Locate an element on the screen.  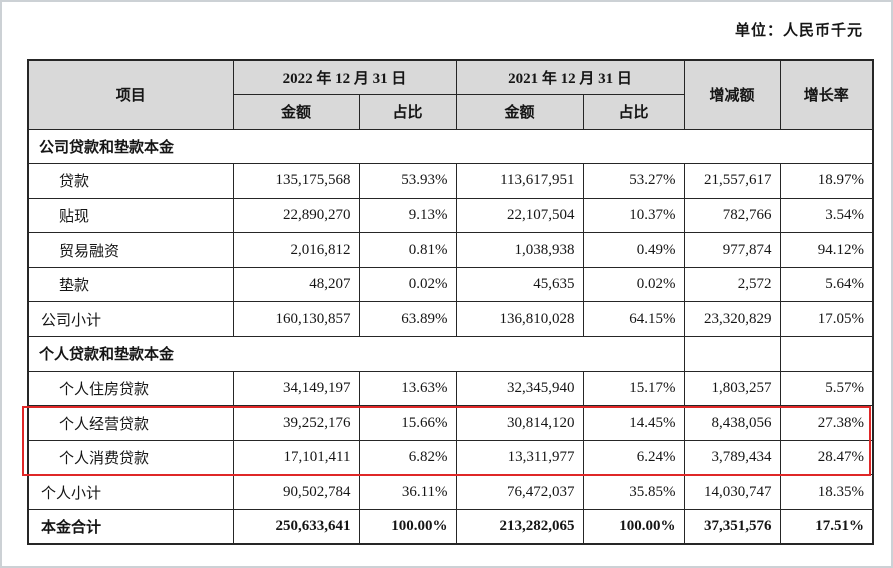
cell-change-amount: 37,351,576 is located at coordinates (732, 527).